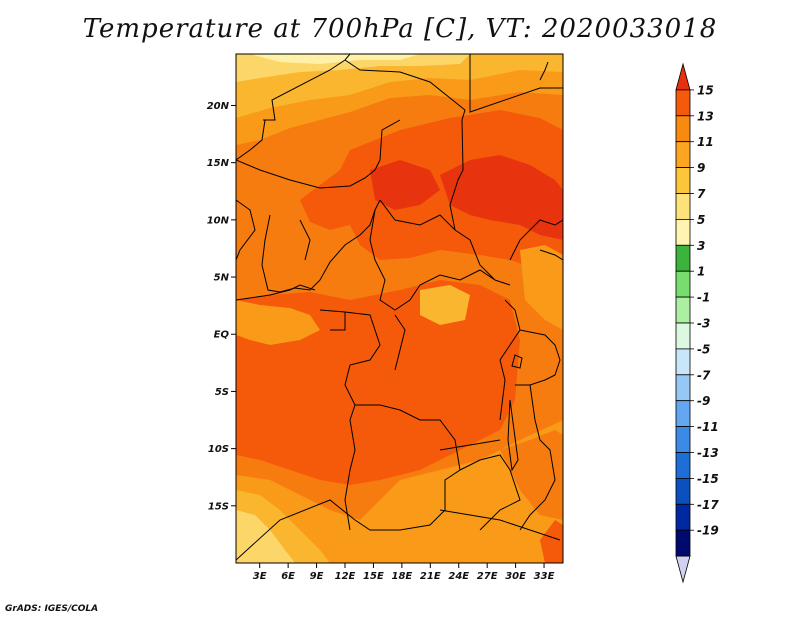  What do you see at coordinates (260, 576) in the screenshot?
I see `lon-tick-label: 3E` at bounding box center [260, 576].